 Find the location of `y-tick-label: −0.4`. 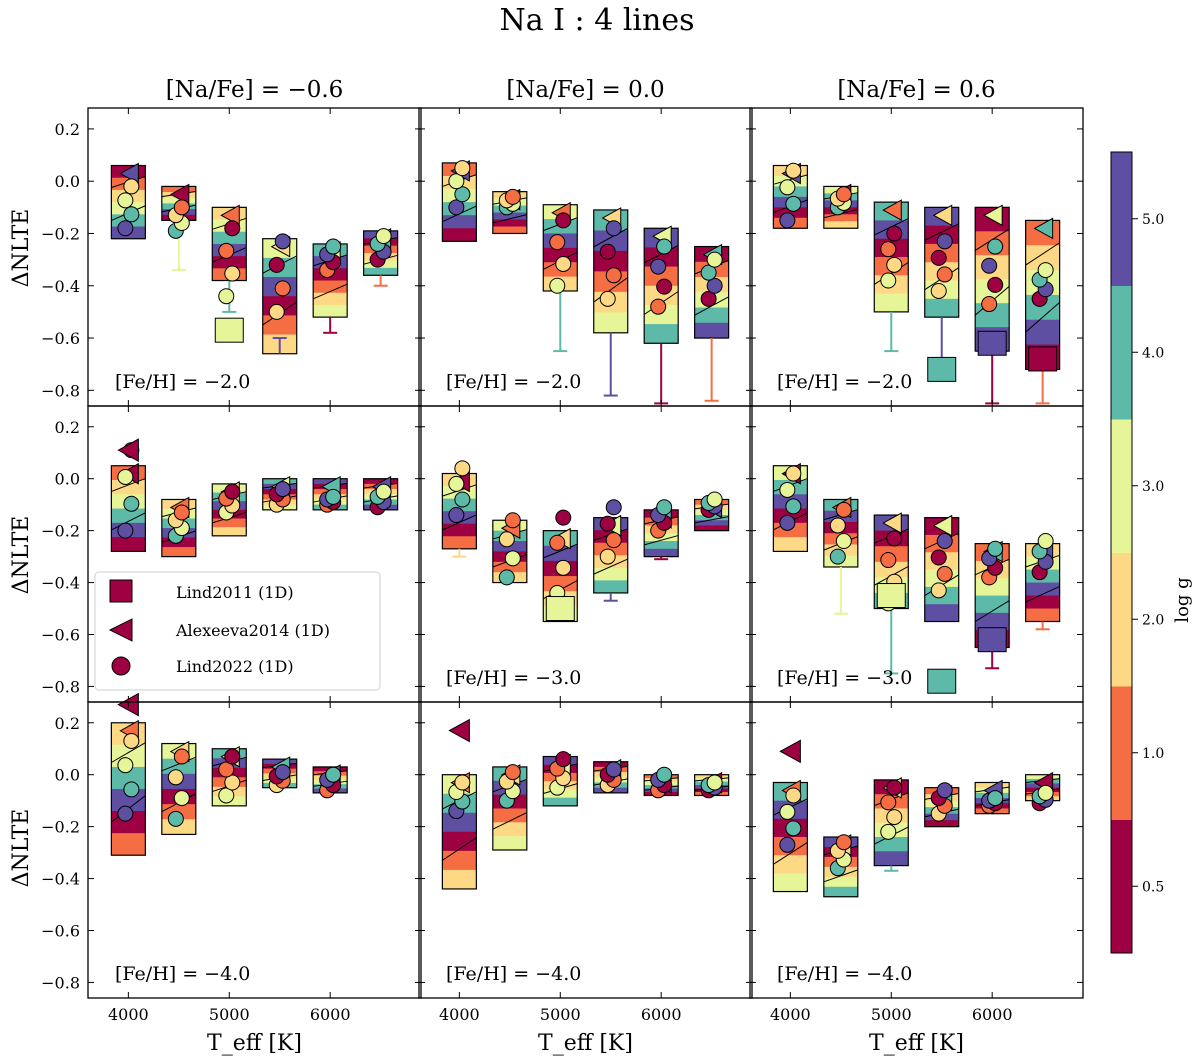

y-tick-label: −0.4 is located at coordinates (60, 583).